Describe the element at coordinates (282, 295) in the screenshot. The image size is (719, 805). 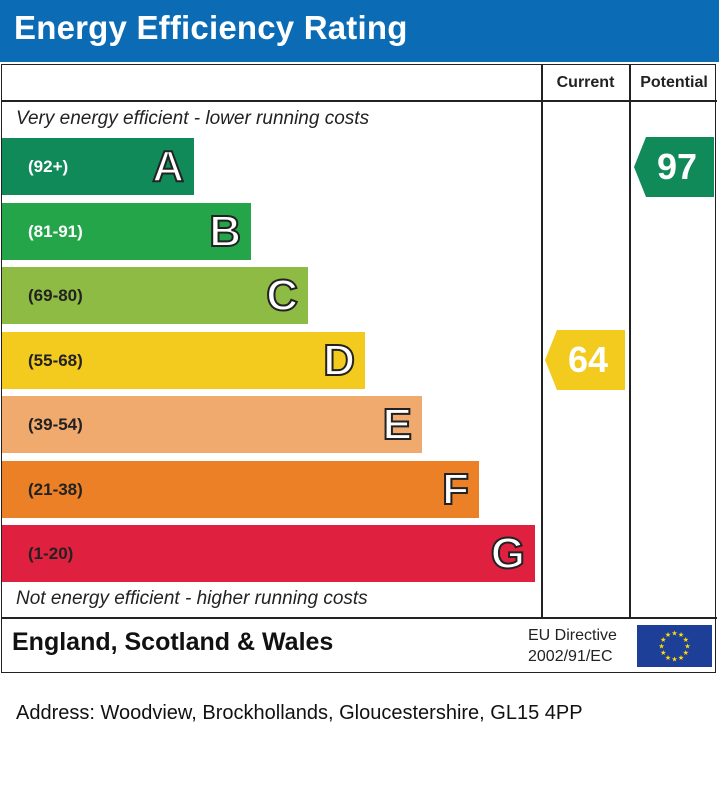
I see `band-letter: C` at that location.